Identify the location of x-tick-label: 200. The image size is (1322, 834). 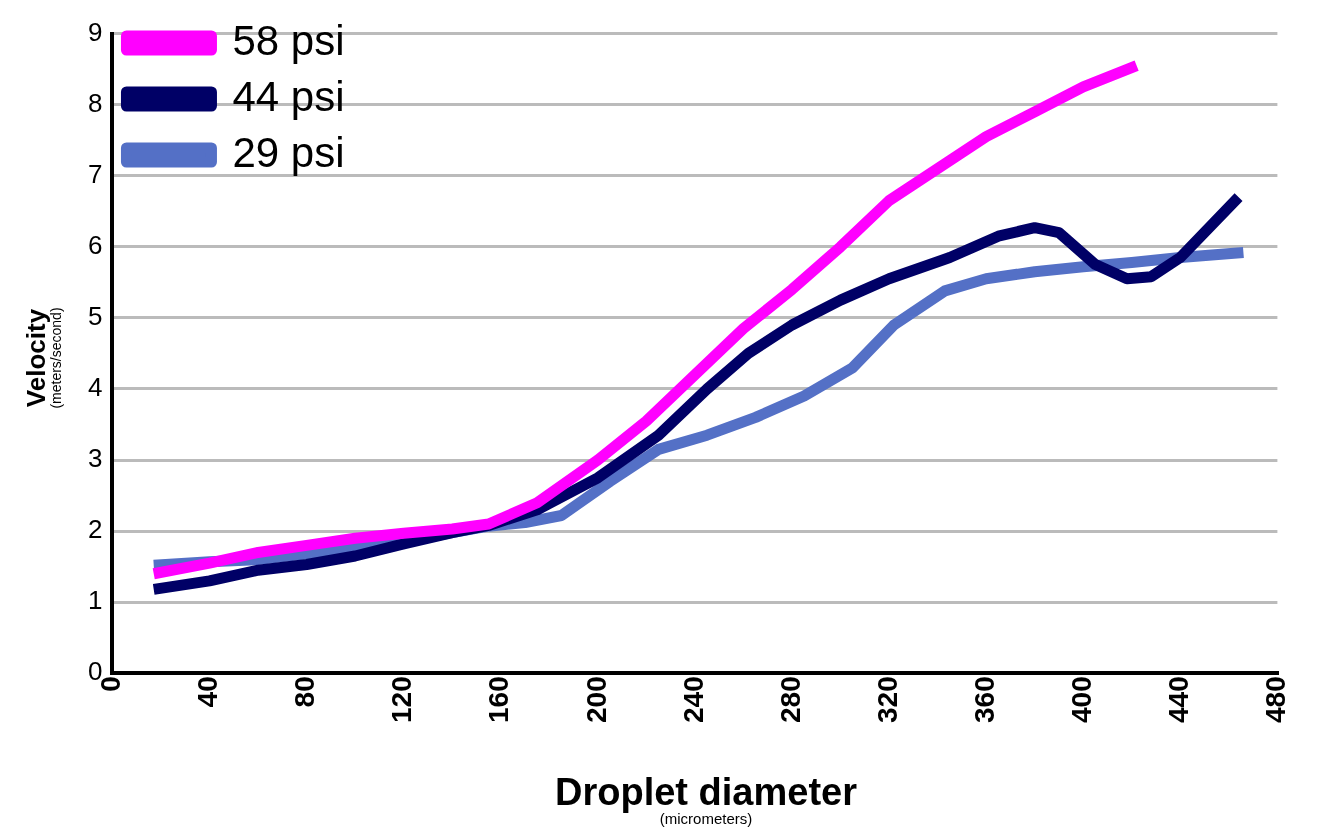
(596, 699).